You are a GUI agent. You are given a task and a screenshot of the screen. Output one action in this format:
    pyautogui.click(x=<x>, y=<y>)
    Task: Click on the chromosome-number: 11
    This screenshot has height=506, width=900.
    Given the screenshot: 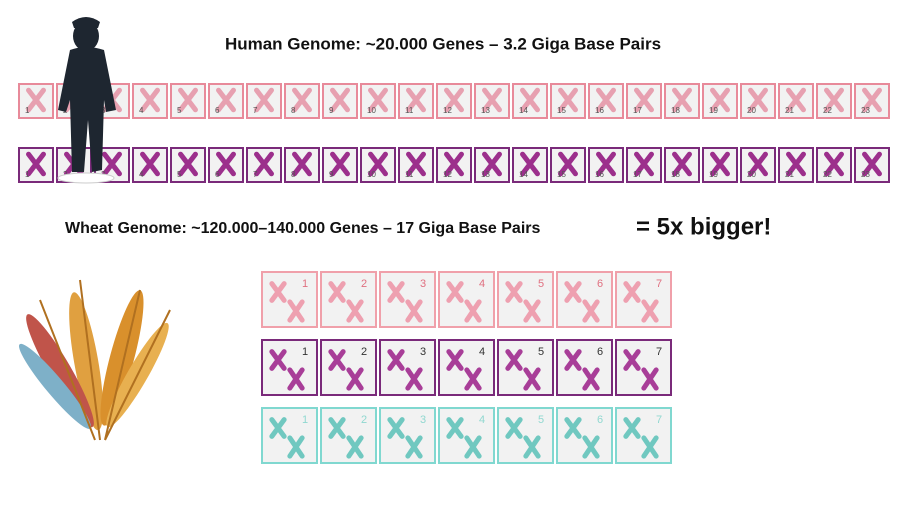 What is the action you would take?
    pyautogui.click(x=409, y=110)
    